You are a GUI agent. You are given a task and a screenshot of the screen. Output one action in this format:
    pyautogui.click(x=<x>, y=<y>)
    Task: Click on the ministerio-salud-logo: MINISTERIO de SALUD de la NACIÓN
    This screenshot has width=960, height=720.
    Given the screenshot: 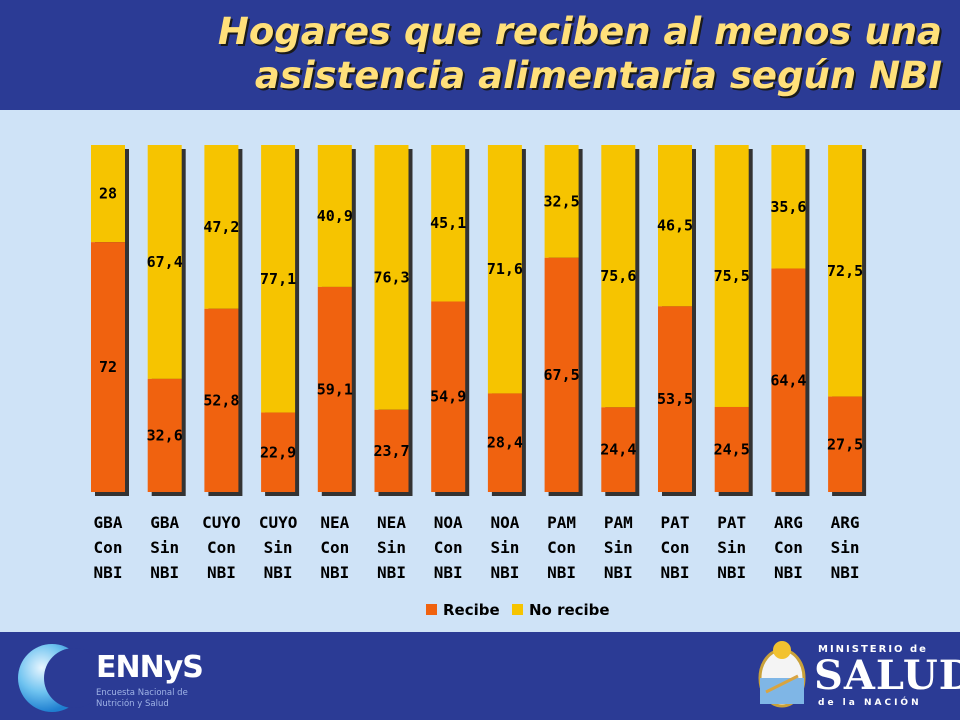 What is the action you would take?
    pyautogui.click(x=856, y=676)
    